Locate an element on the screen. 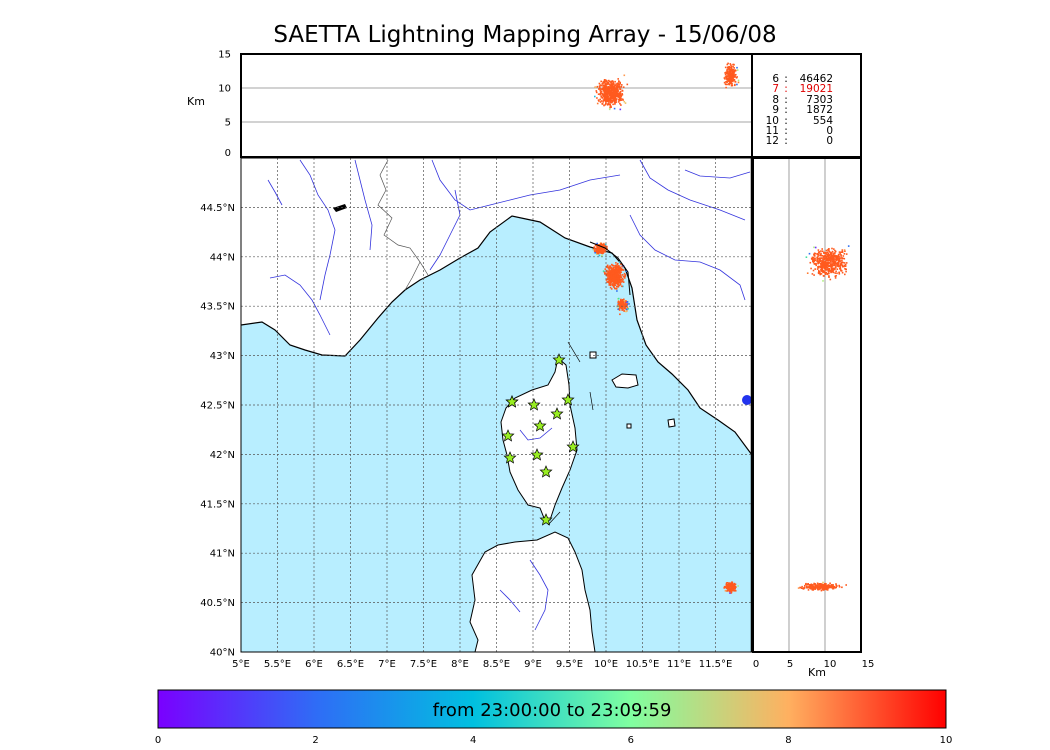 This screenshot has height=750, width=1050. lat-tick-label: 44.5°N is located at coordinates (217, 208).